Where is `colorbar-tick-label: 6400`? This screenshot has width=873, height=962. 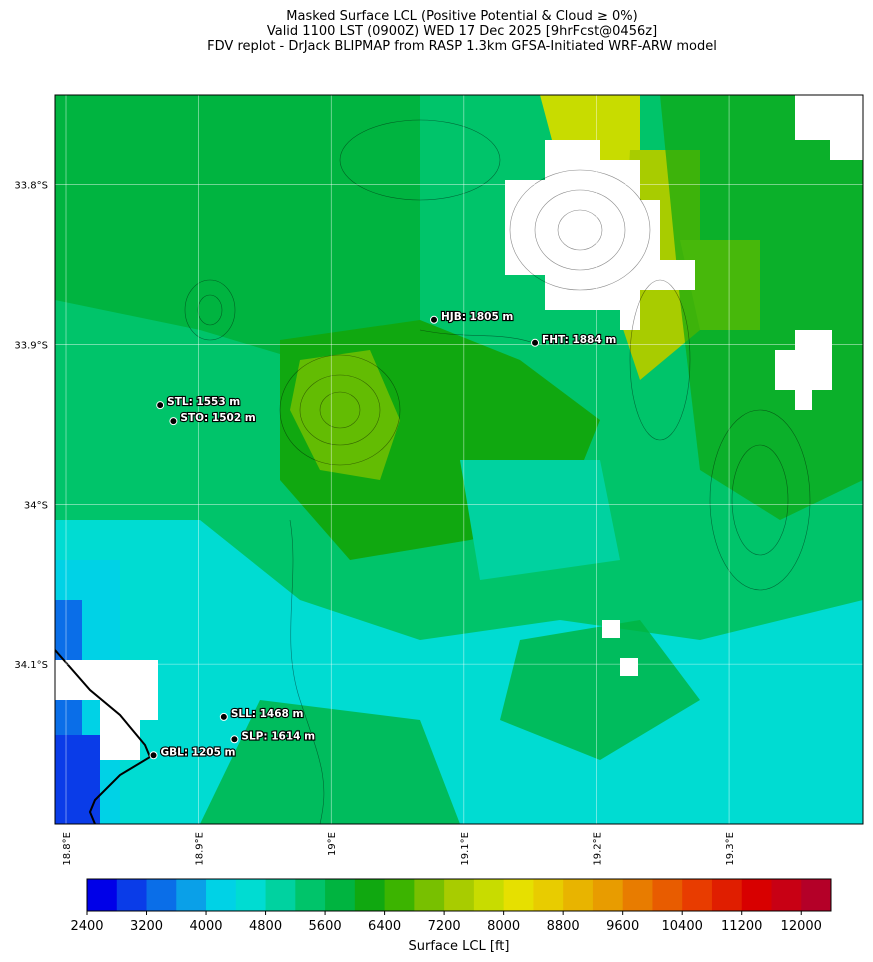 colorbar-tick-label: 6400 is located at coordinates (384, 926).